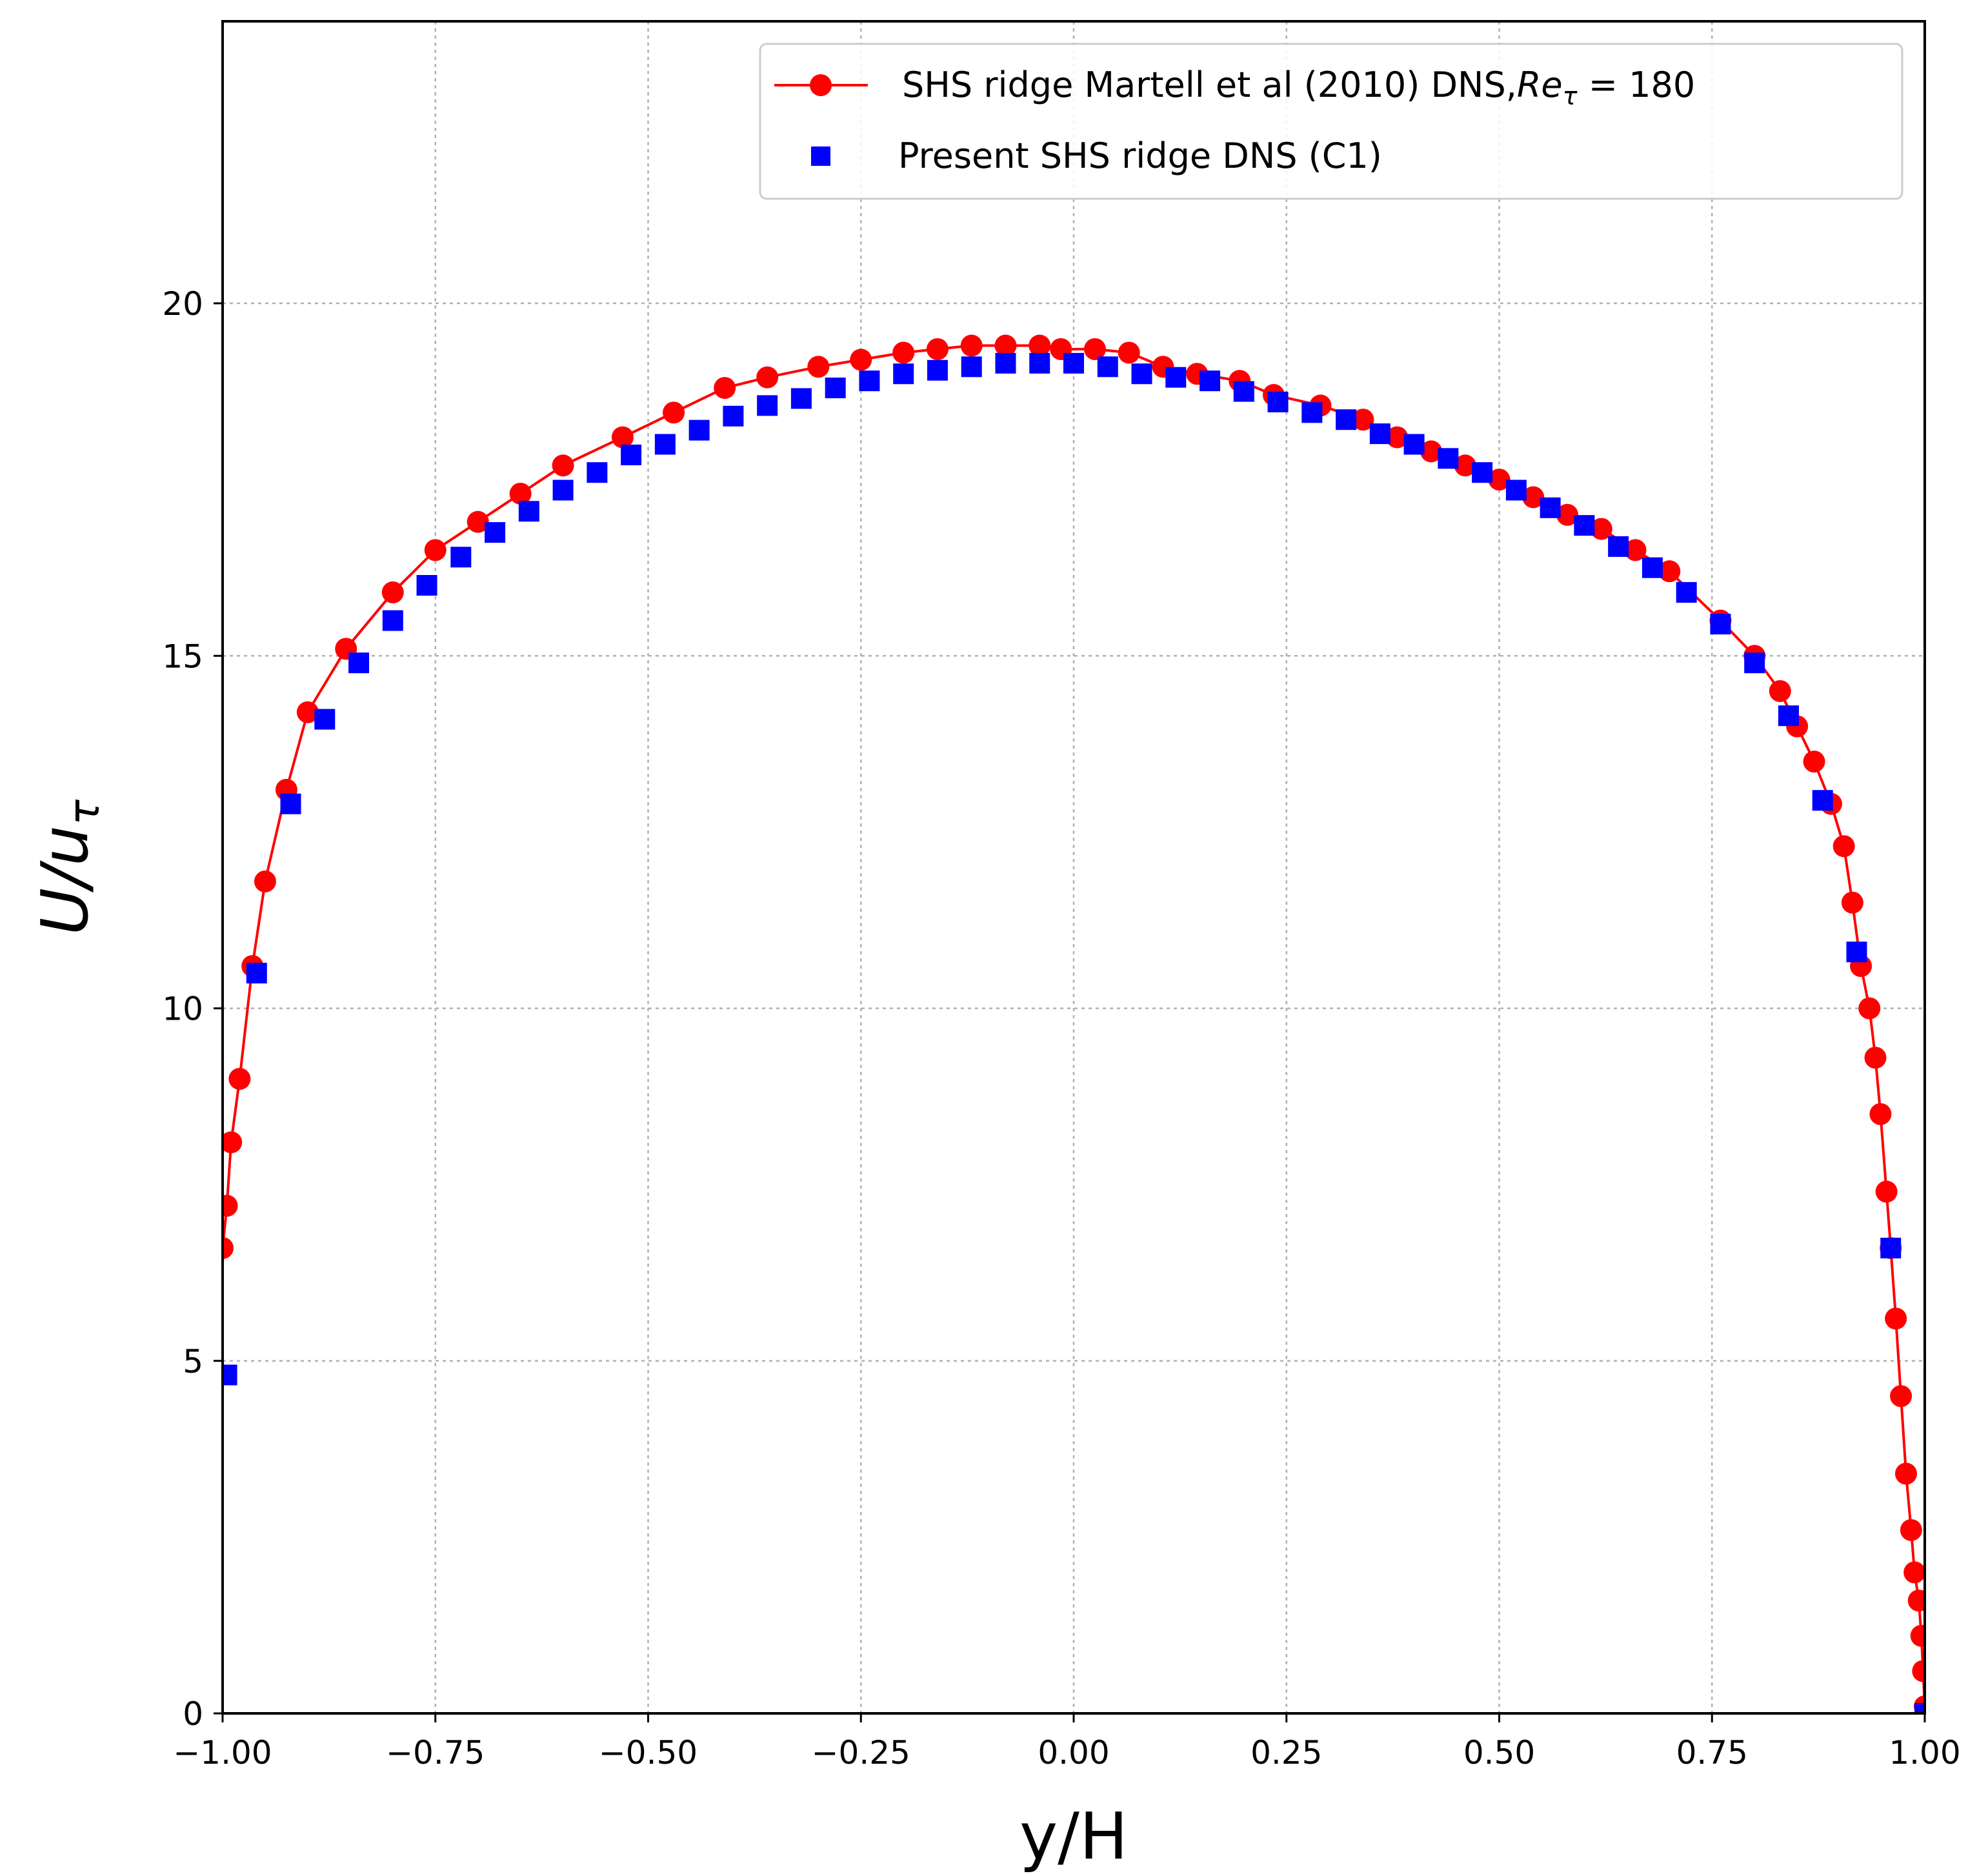  I want to click on y-tick-label: 0, so click(193, 1714).